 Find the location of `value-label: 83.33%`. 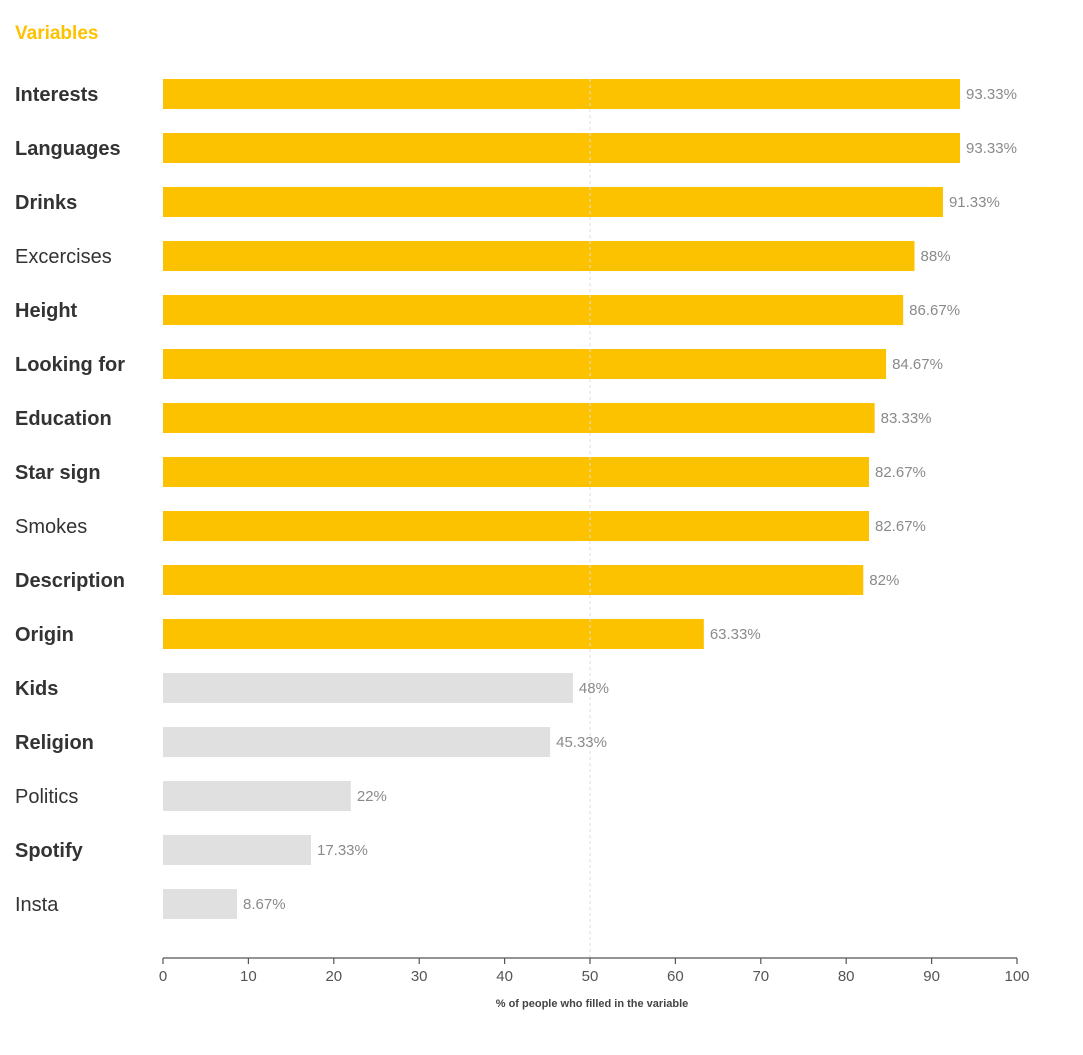

value-label: 83.33% is located at coordinates (906, 418).